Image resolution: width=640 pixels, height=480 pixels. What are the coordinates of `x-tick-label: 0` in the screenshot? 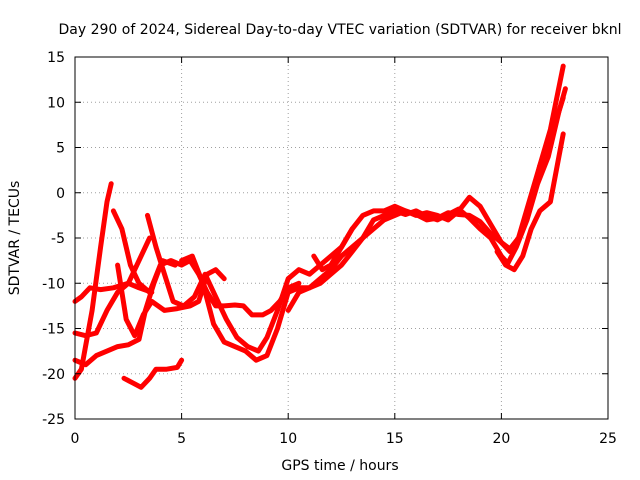 It's located at (75, 439).